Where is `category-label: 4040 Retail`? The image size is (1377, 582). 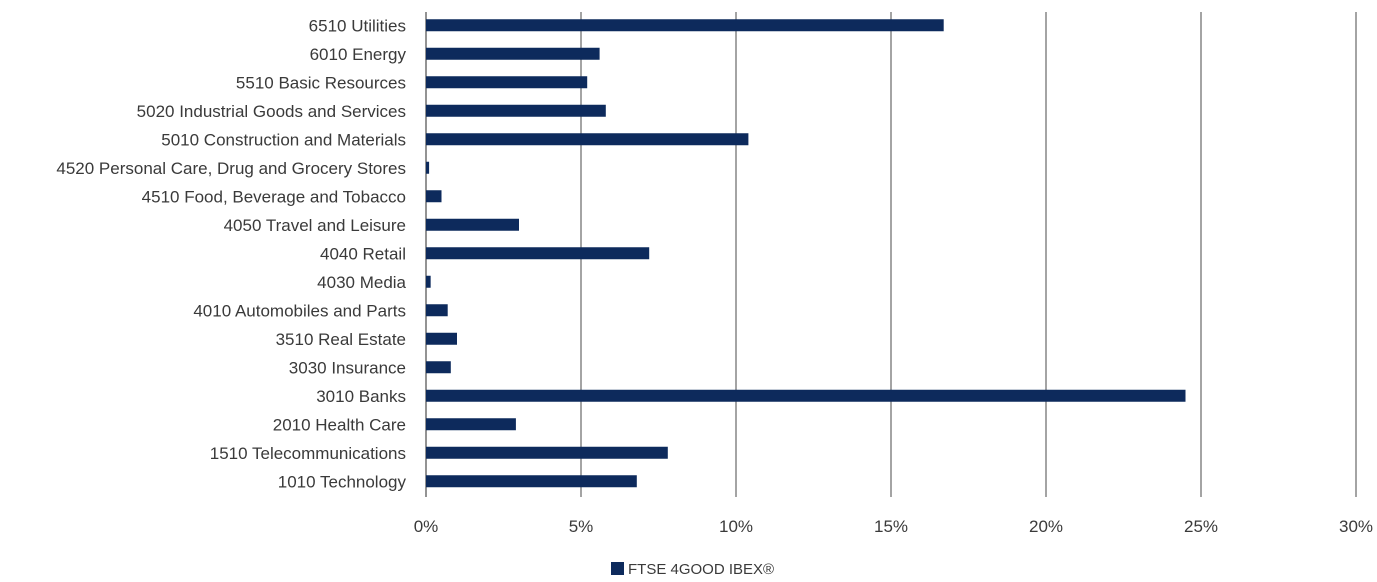
category-label: 4040 Retail is located at coordinates (363, 253).